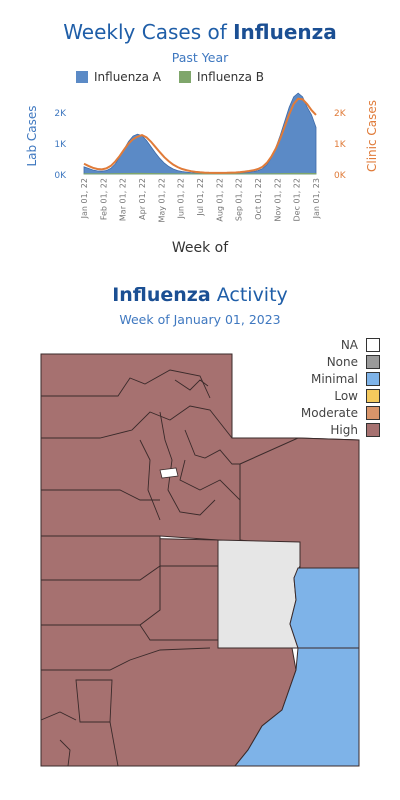  I want to click on map-legend-label-moderate: Moderate, so click(329, 412).